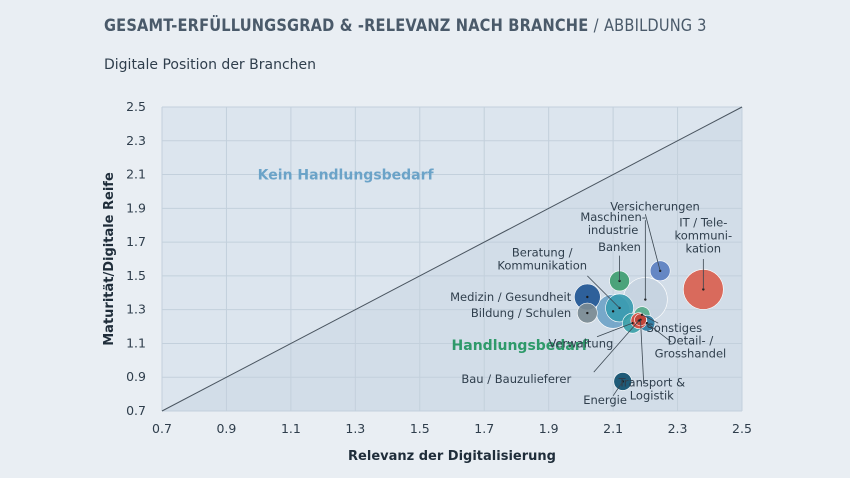  What do you see at coordinates (542, 266) in the screenshot?
I see `data-label-line: Kommunikation` at bounding box center [542, 266].